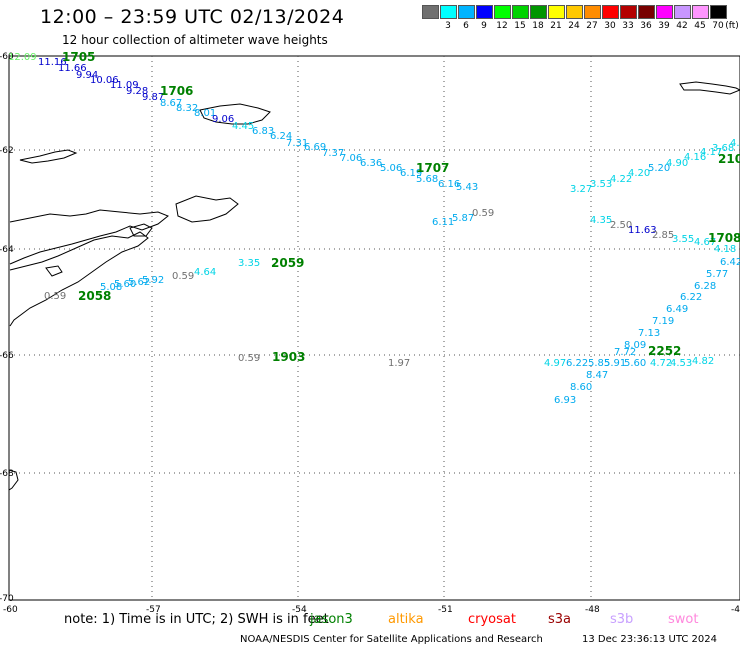  What do you see at coordinates (78, 57) in the screenshot?
I see `track-time-label: 1705` at bounding box center [78, 57].